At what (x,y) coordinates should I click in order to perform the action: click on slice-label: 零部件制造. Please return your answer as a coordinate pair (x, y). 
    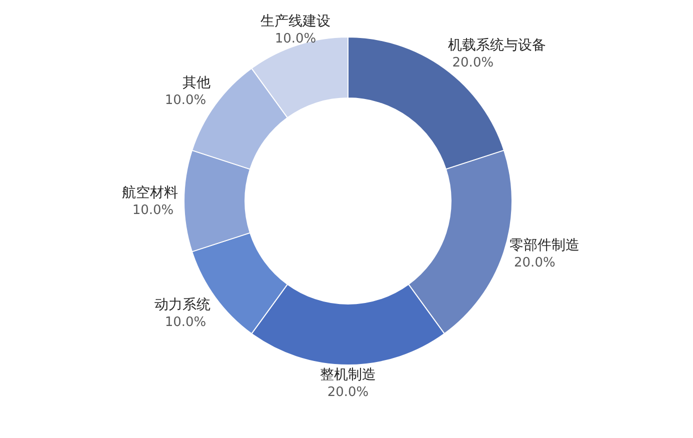
    Looking at the image, I should click on (545, 246).